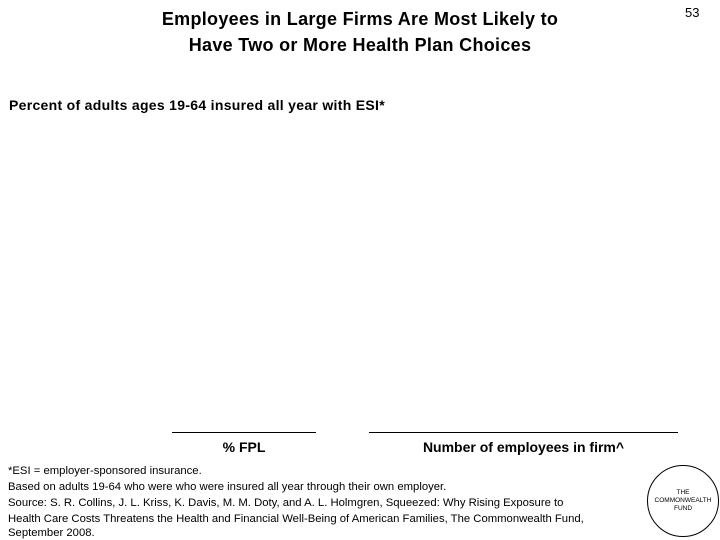  Describe the element at coordinates (523, 447) in the screenshot. I see `group-label: Number of employees in firm^` at that location.